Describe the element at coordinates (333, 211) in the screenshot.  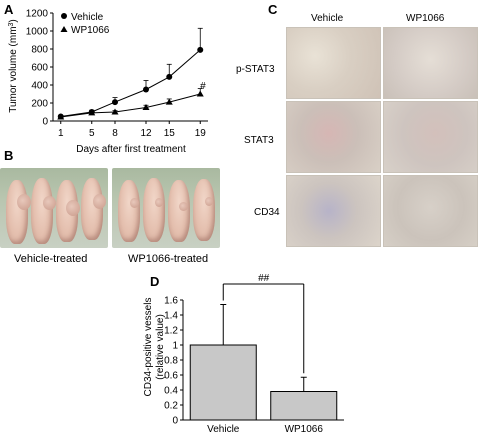
I see `ihc-image-cd34-vehicle` at that location.